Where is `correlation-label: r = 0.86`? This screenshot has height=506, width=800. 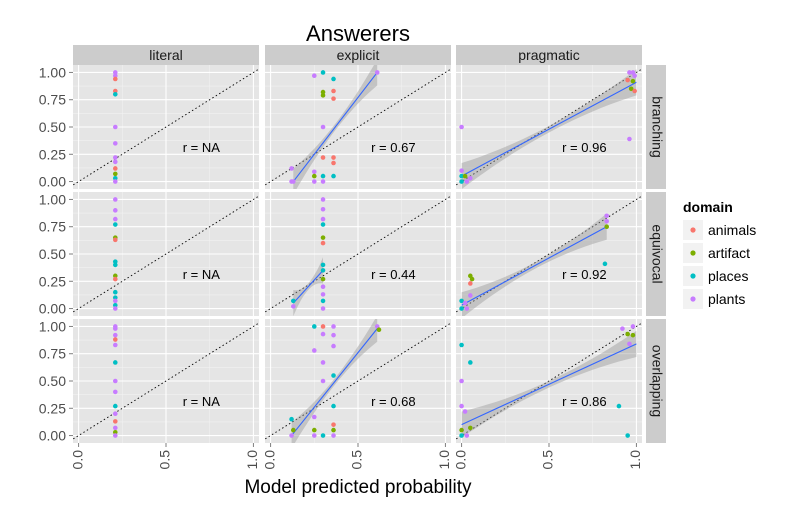
correlation-label: r = 0.86 is located at coordinates (584, 401).